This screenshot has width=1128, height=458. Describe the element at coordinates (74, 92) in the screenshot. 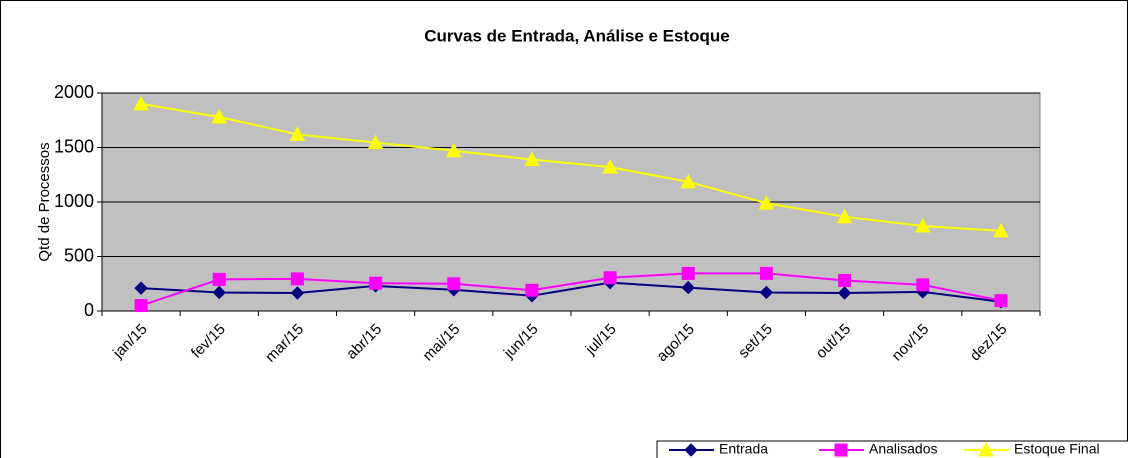

I see `y-tick-label: 2000` at that location.